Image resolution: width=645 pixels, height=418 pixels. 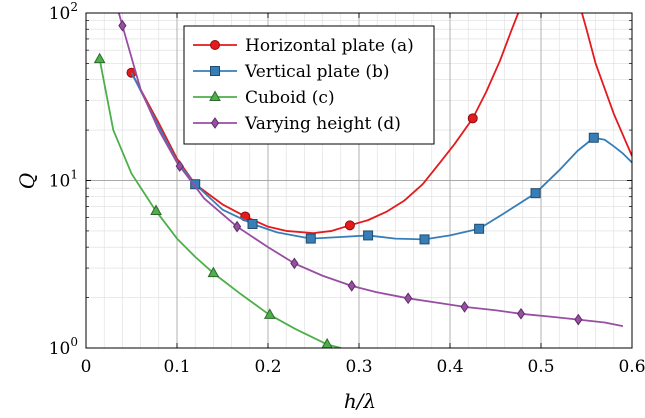 What do you see at coordinates (329, 46) in the screenshot?
I see `legend-label: Horizontal plate (a)` at bounding box center [329, 46].